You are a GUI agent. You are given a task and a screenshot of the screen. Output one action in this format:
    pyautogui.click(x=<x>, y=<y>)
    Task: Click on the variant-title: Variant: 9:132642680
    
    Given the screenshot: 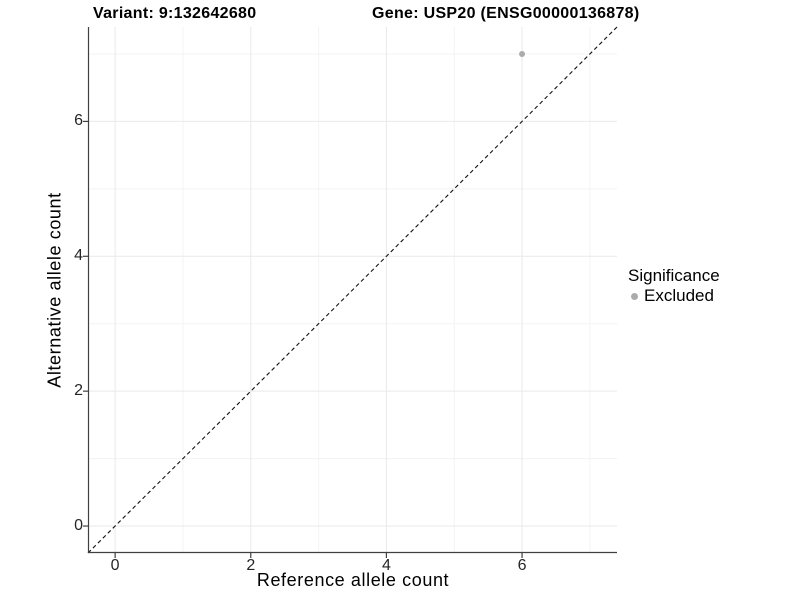 What is the action you would take?
    pyautogui.click(x=175, y=13)
    